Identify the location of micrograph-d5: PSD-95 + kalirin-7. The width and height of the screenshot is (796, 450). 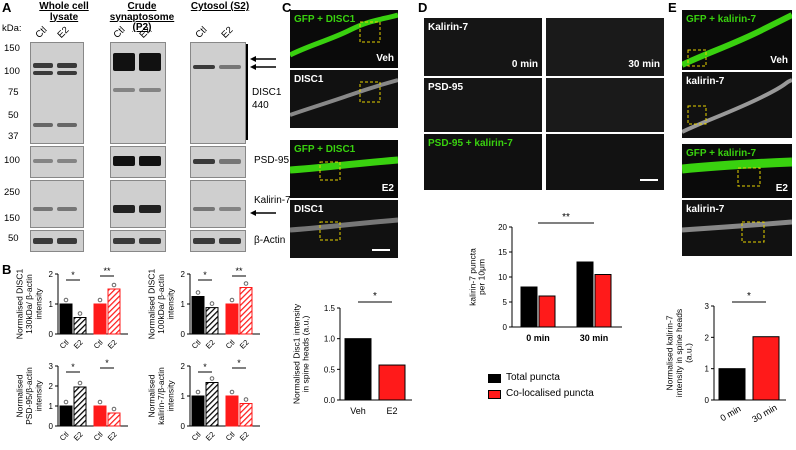
(483, 162).